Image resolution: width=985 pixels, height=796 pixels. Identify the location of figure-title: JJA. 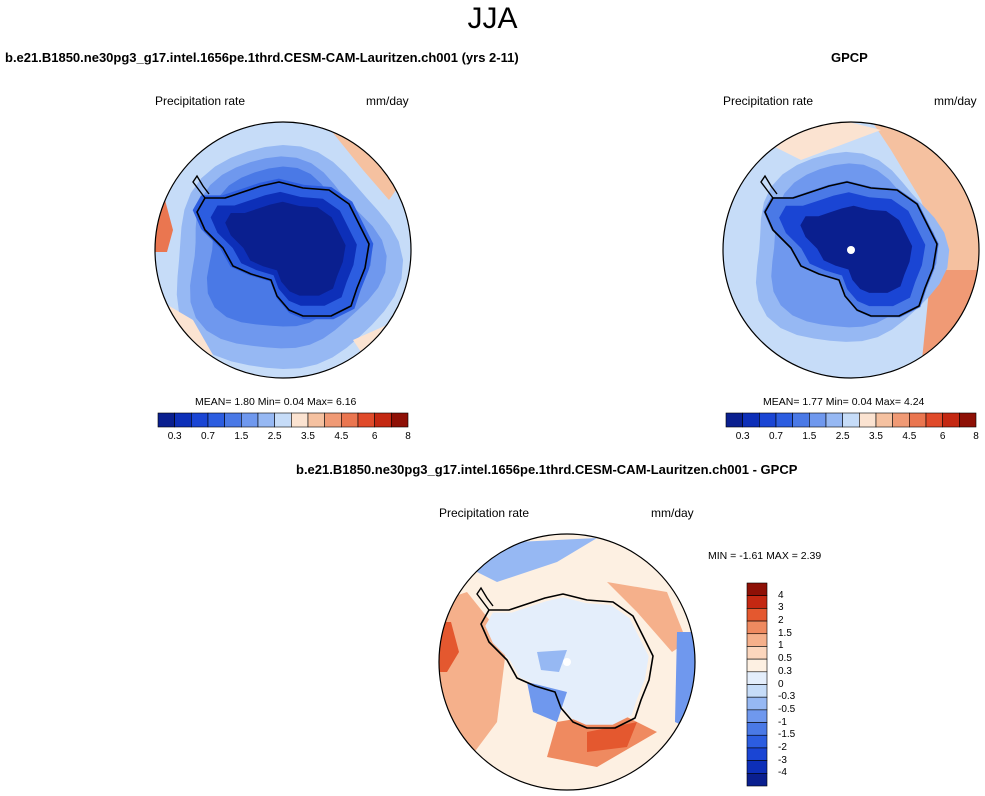
(492, 18).